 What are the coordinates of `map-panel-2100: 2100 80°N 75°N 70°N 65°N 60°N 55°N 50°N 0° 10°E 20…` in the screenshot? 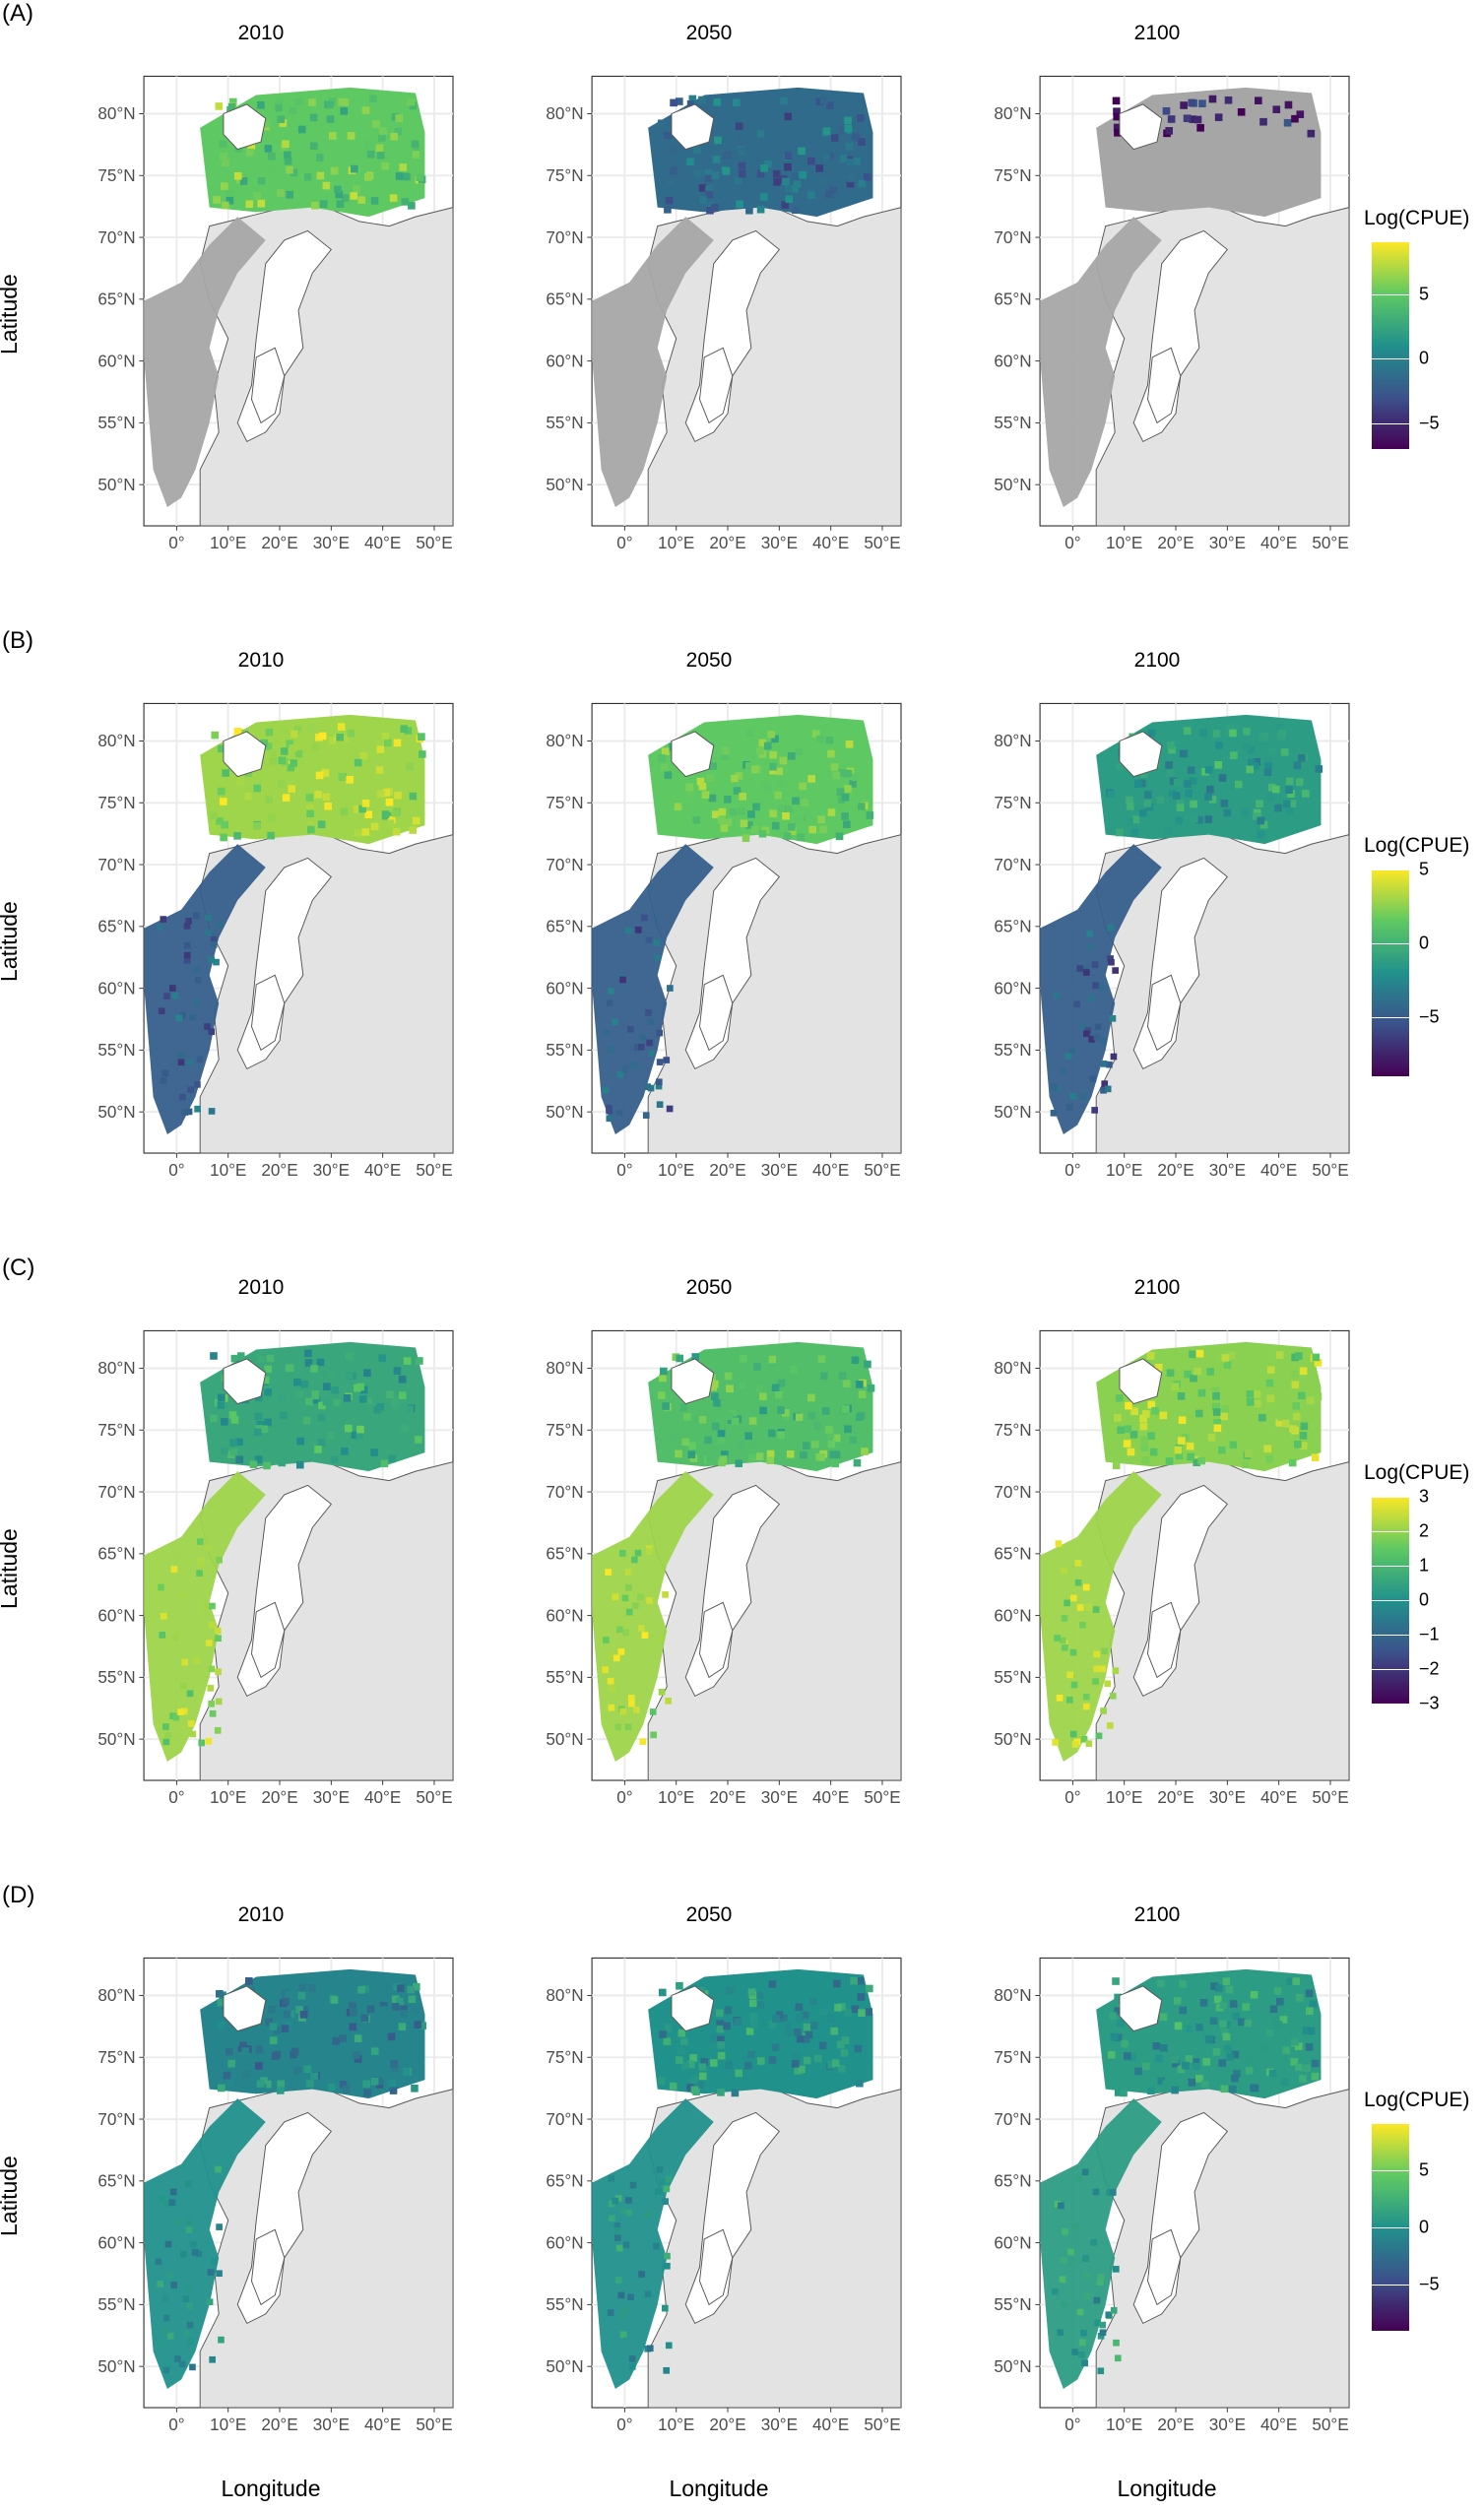 It's located at (1157, 917).